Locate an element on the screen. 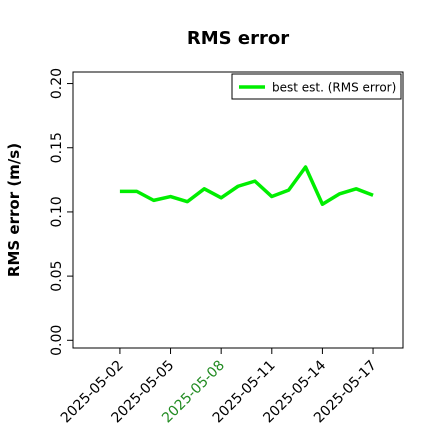 The width and height of the screenshot is (440, 440). legend-label: best est. (RMS error) is located at coordinates (334, 88).